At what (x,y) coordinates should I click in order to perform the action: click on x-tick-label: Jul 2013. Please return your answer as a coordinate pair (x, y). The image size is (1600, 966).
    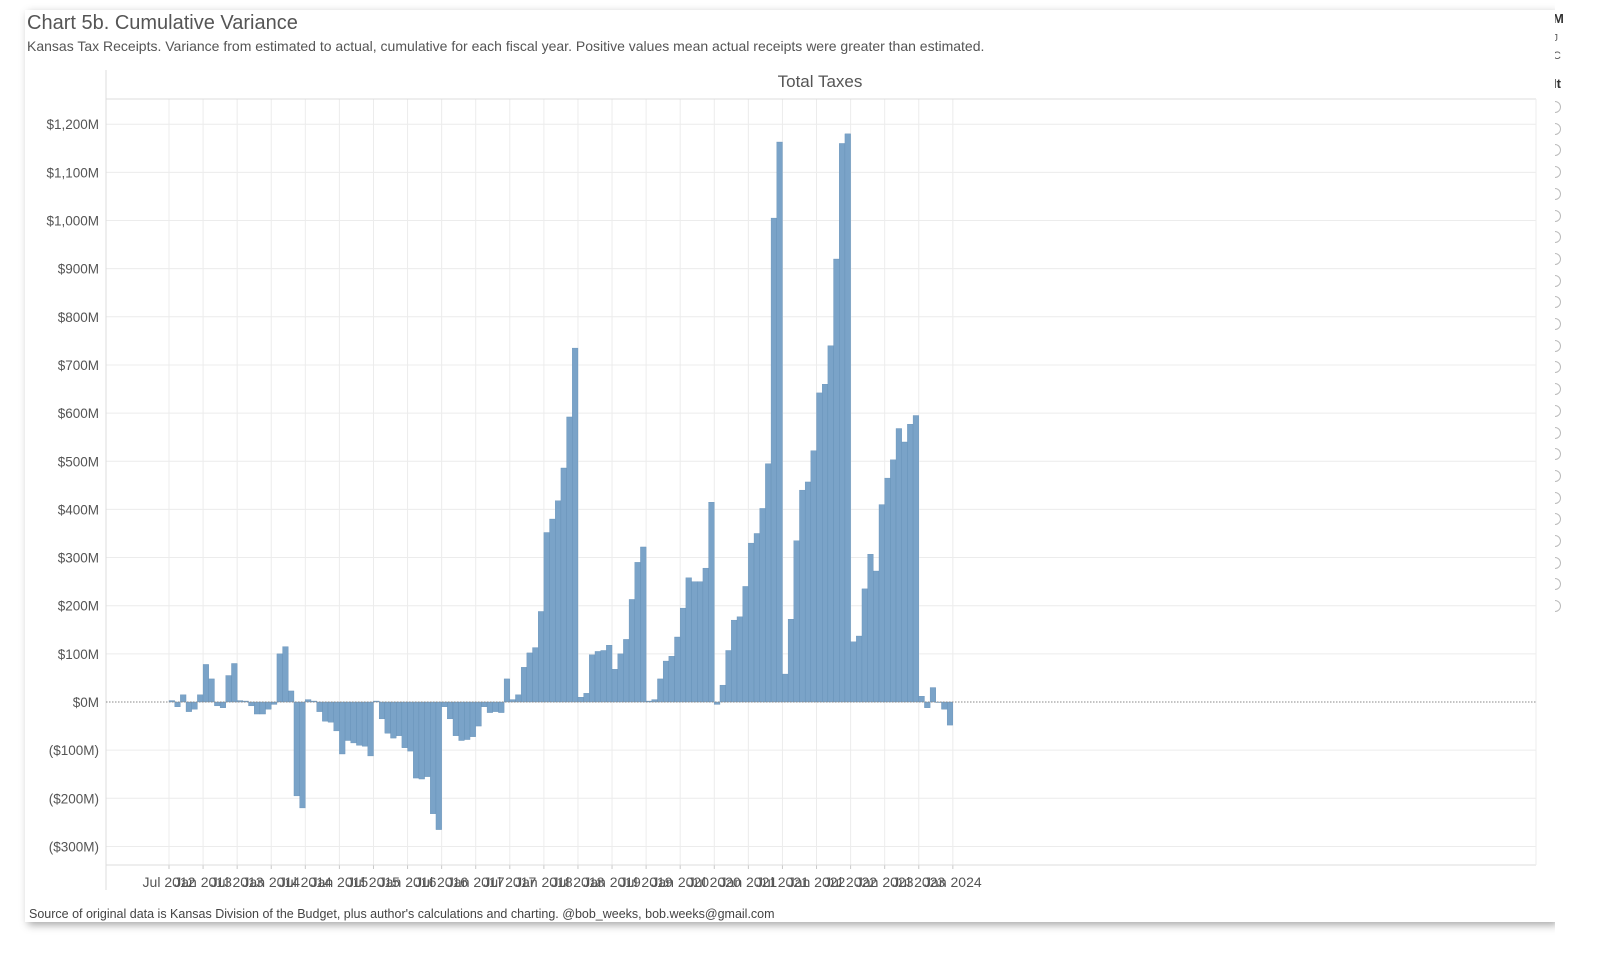
    Looking at the image, I should click on (237, 882).